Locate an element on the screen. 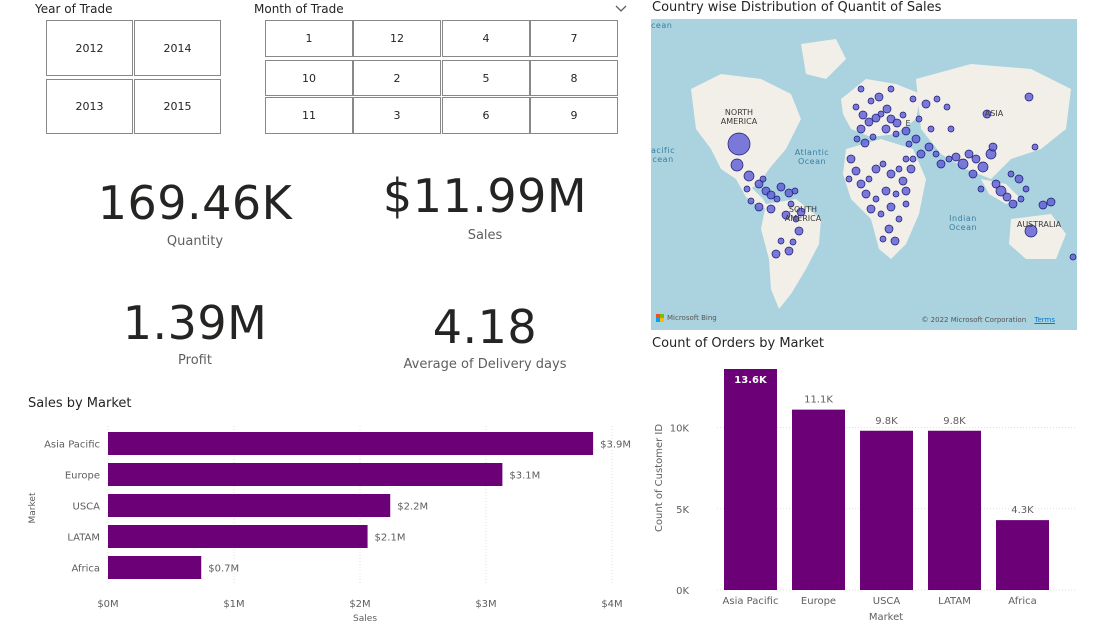 This screenshot has height=622, width=1106. month-option-1: 1 is located at coordinates (309, 38).